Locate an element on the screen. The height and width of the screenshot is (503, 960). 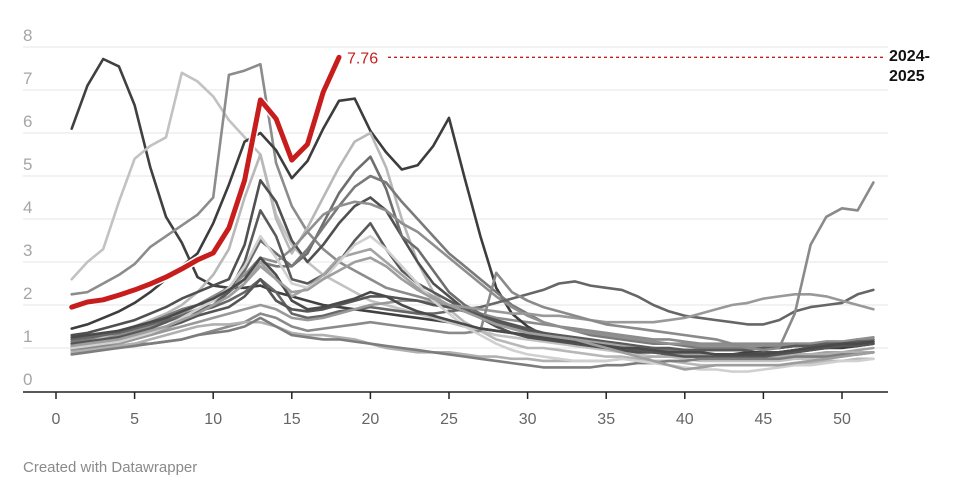
footer-credit: Created with Datawrapper is located at coordinates (110, 467).